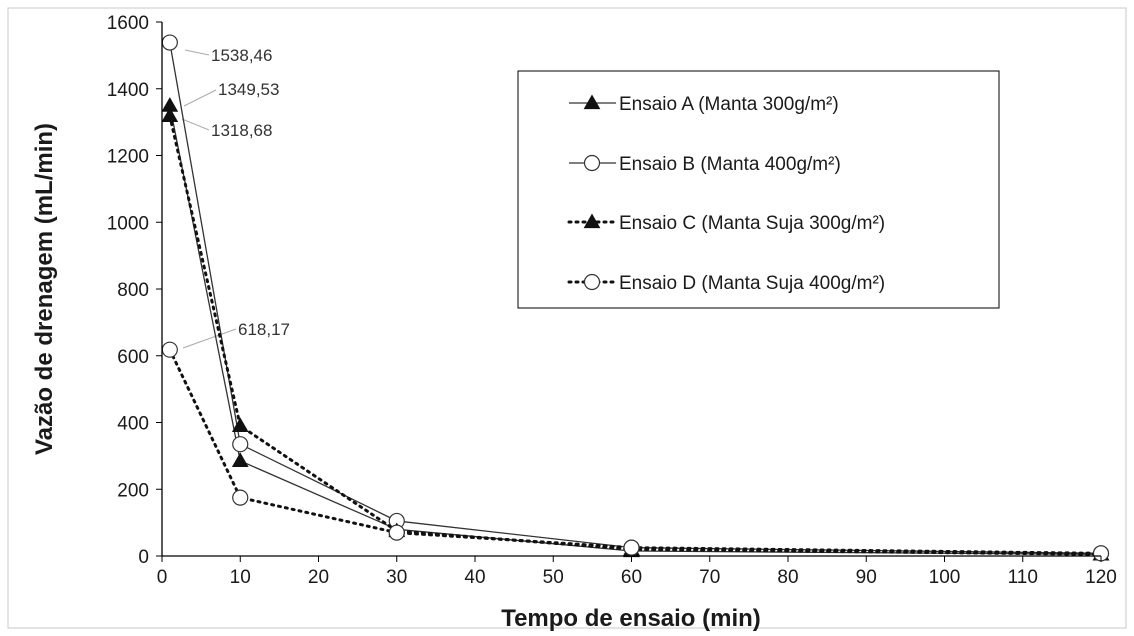  What do you see at coordinates (133, 357) in the screenshot?
I see `y-tick-label: 600` at bounding box center [133, 357].